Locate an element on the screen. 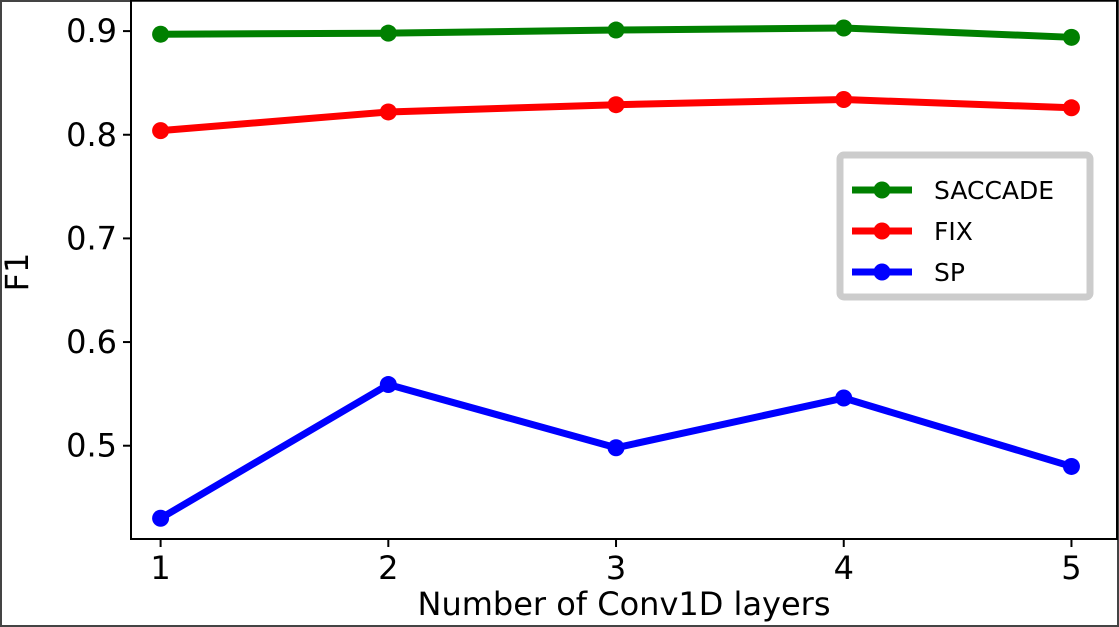 The width and height of the screenshot is (1119, 627). y-tick-label: 0.6 is located at coordinates (91, 342).